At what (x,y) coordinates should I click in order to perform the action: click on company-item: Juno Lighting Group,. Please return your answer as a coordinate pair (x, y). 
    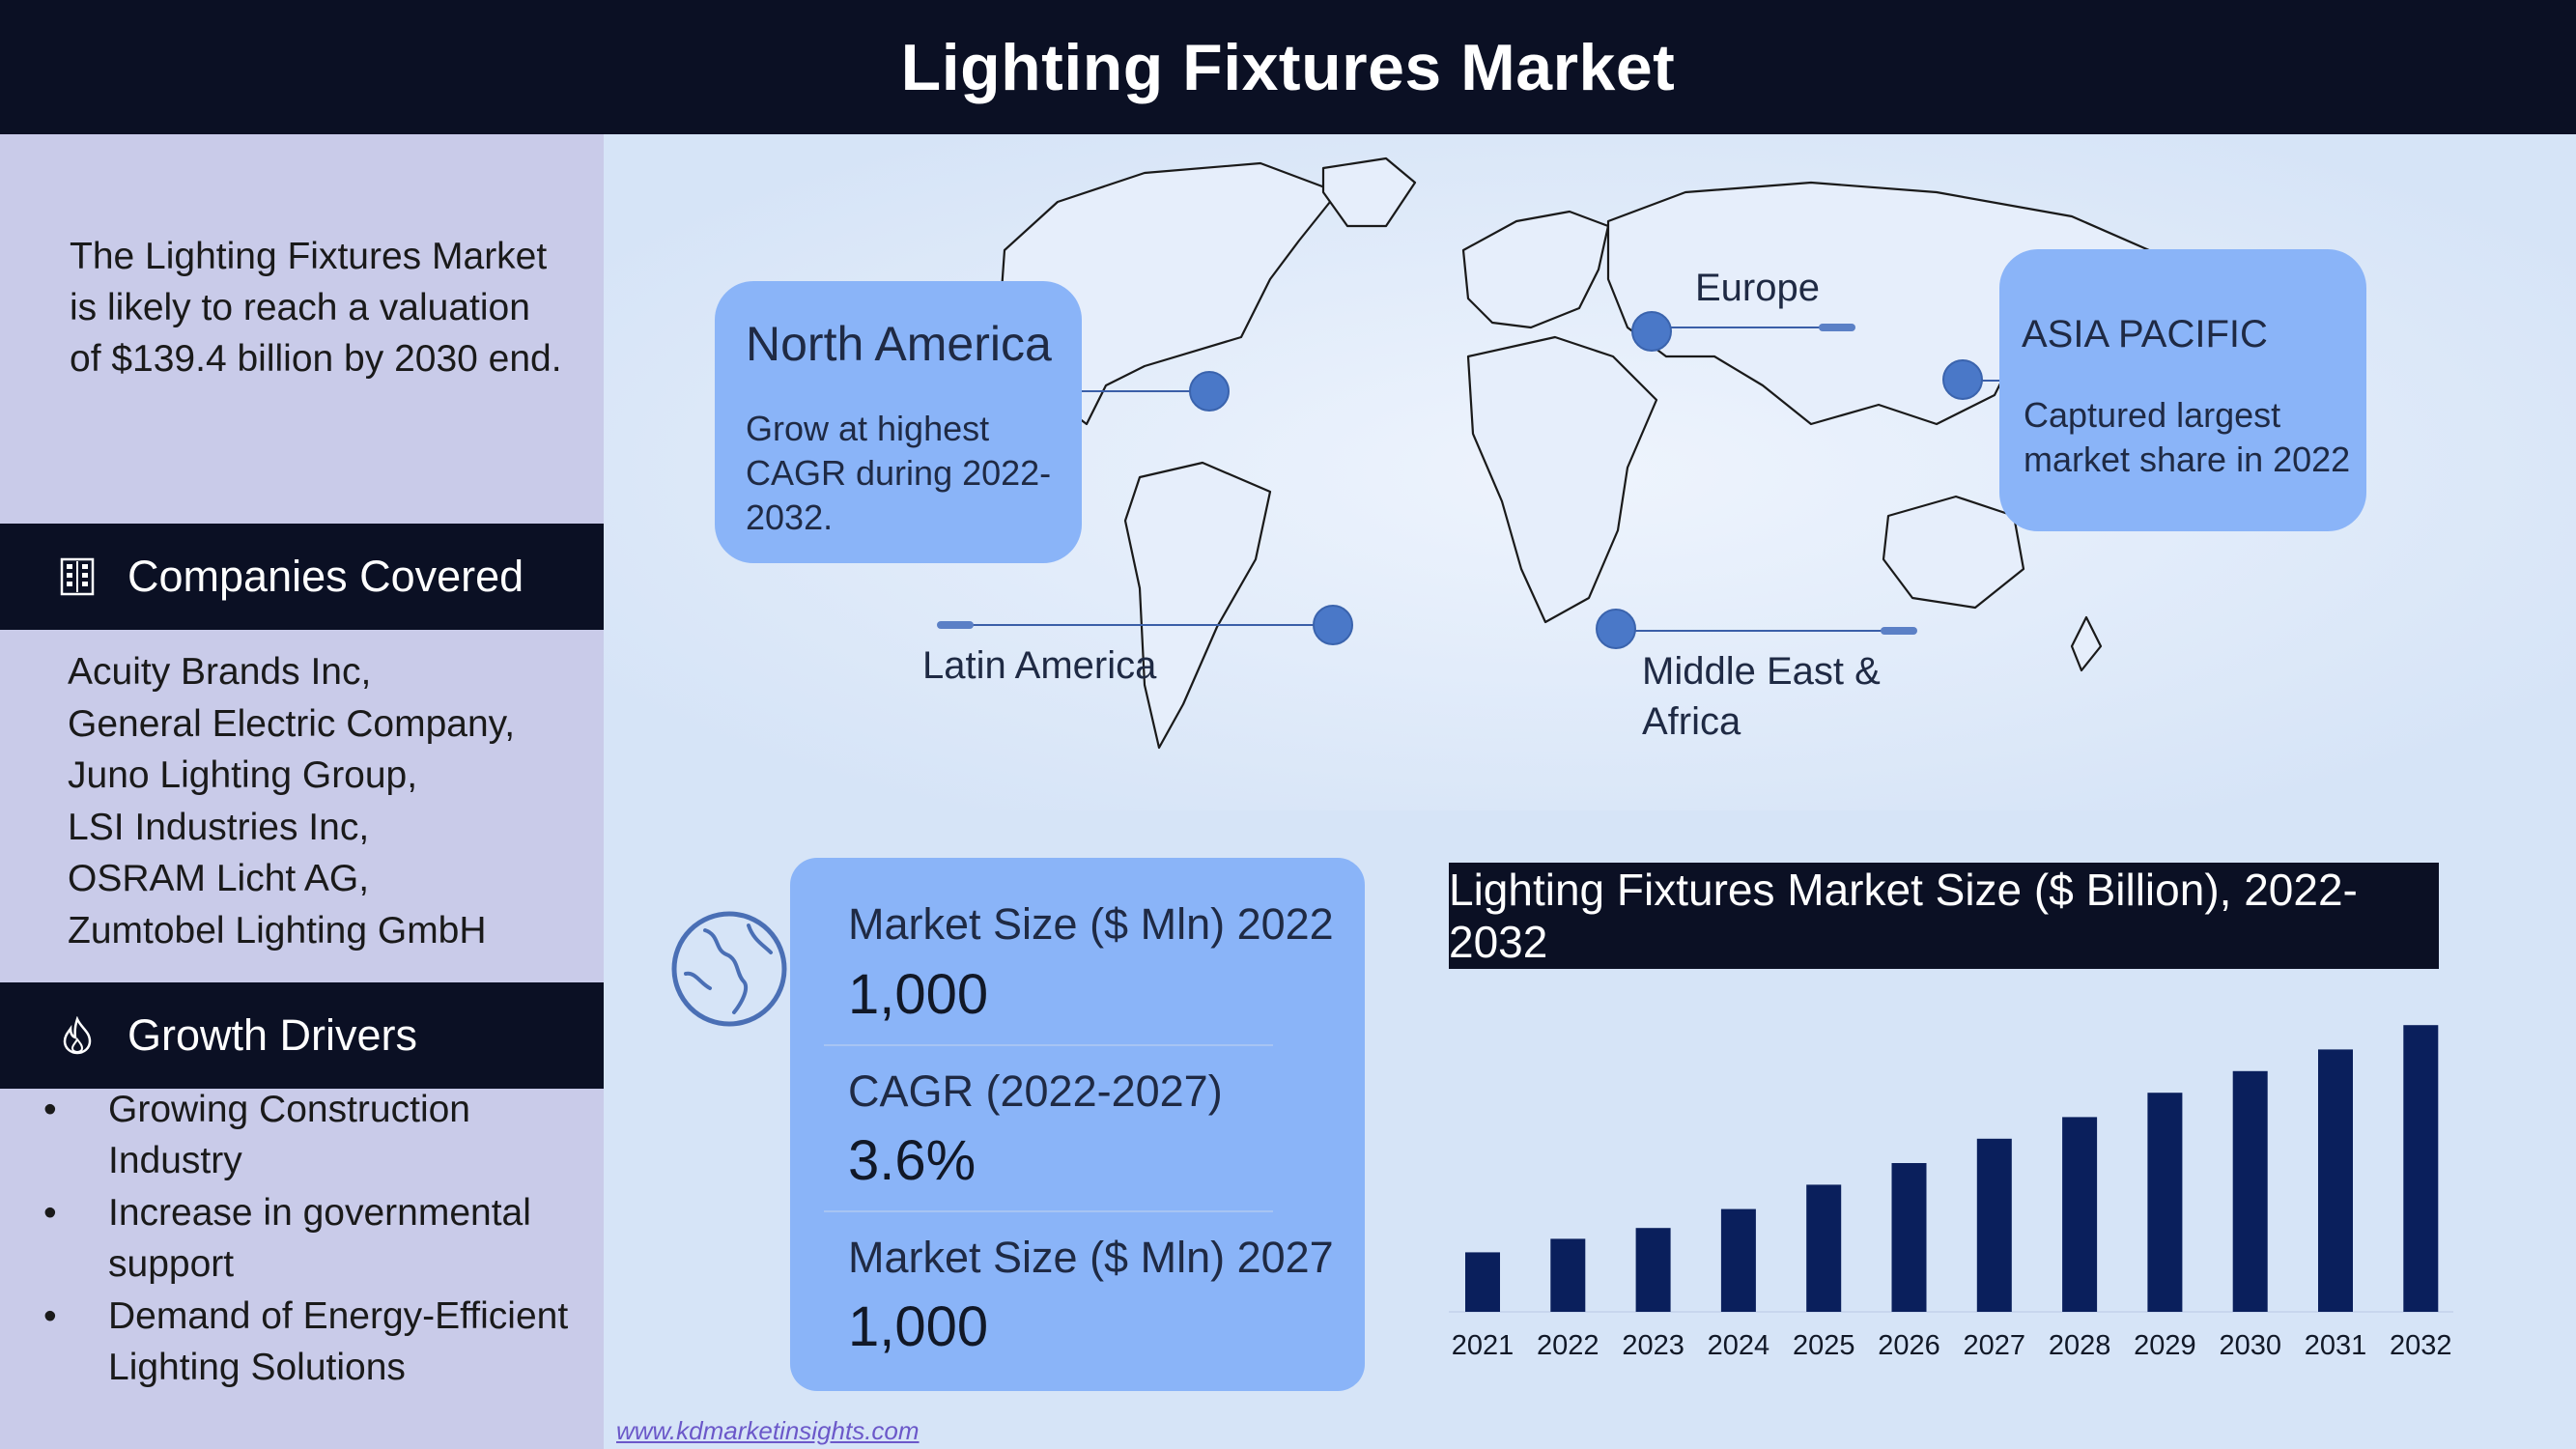
    Looking at the image, I should click on (243, 775).